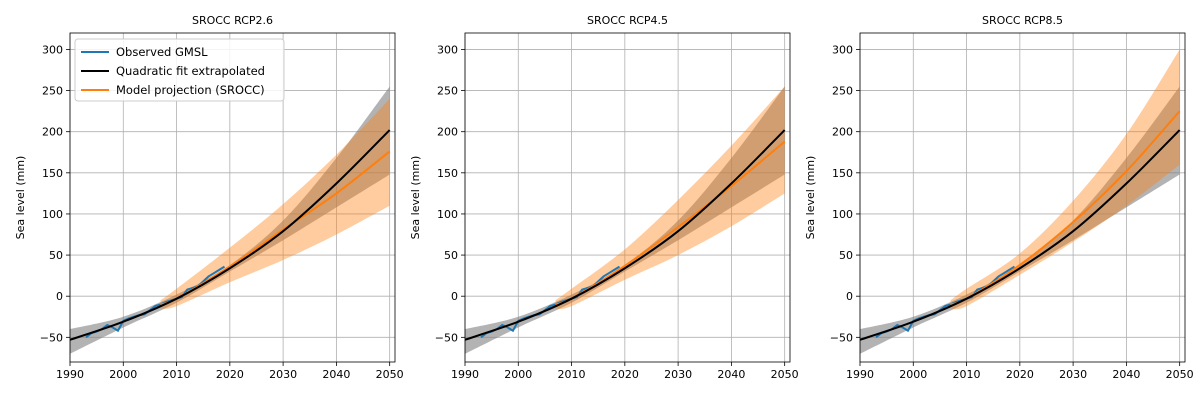 The height and width of the screenshot is (400, 1200). I want to click on chart-title: SROCC RCP2.6, so click(232, 20).